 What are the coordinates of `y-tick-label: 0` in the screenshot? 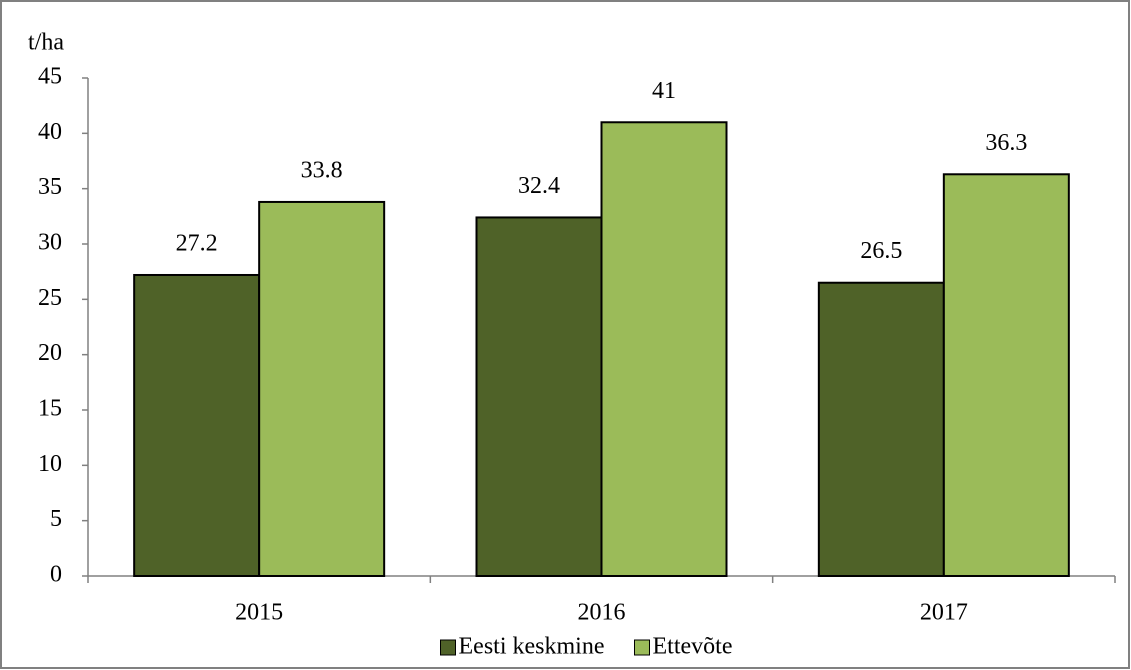 It's located at (56, 575).